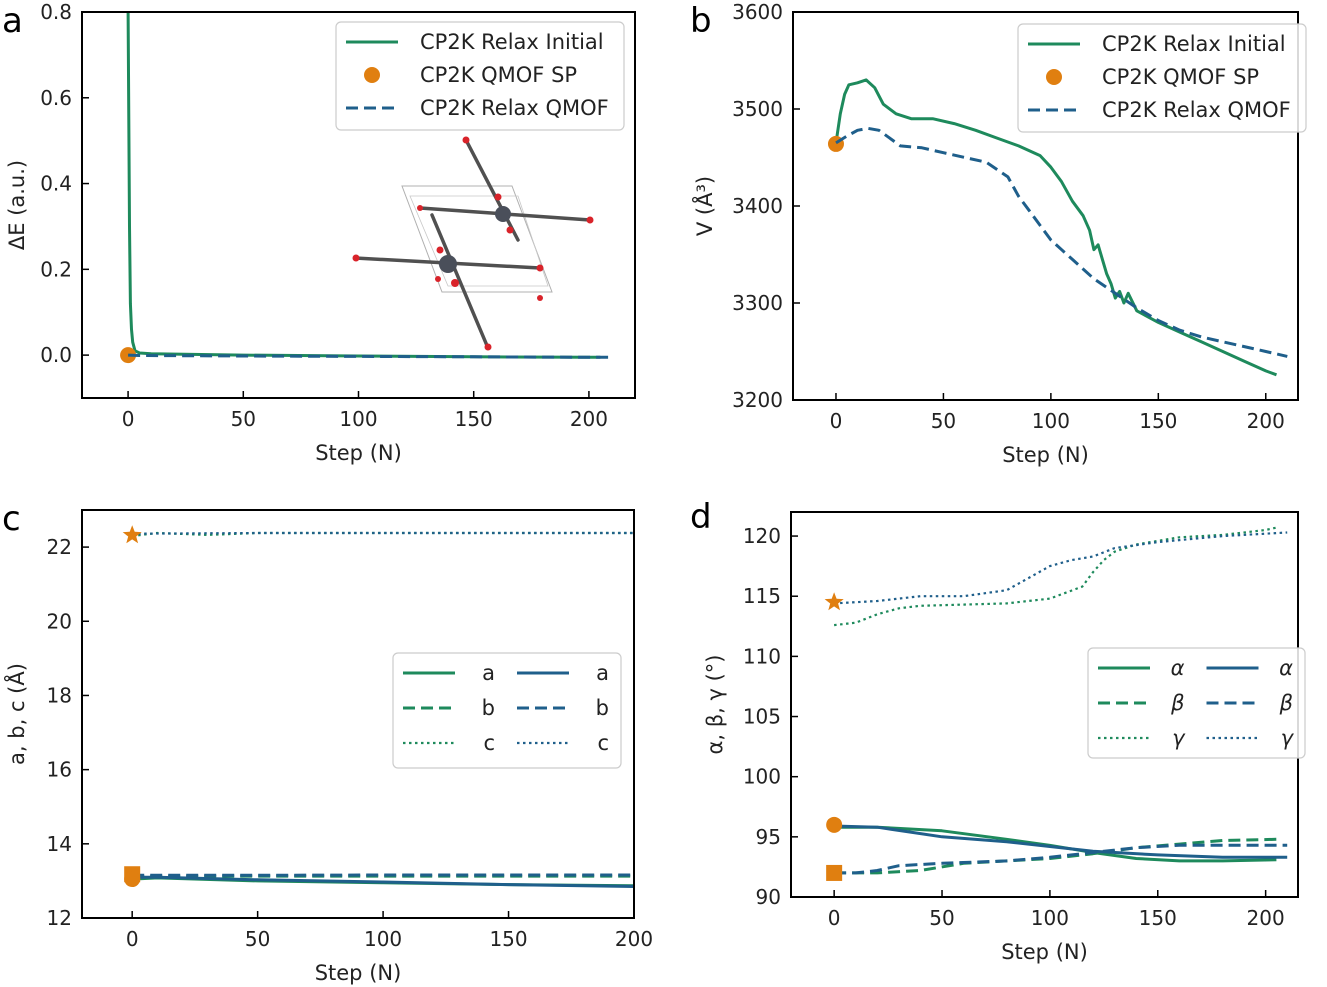 This screenshot has height=987, width=1327. I want to click on y-tick-label: 3500, so click(757, 109).